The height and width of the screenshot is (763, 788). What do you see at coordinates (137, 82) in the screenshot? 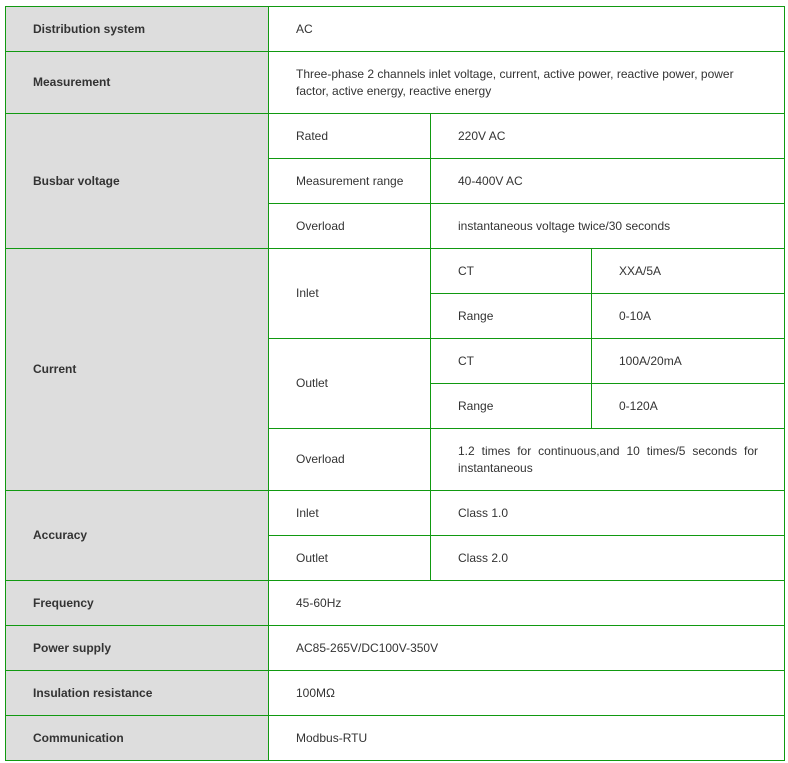
I see `row-label: Measurement` at bounding box center [137, 82].